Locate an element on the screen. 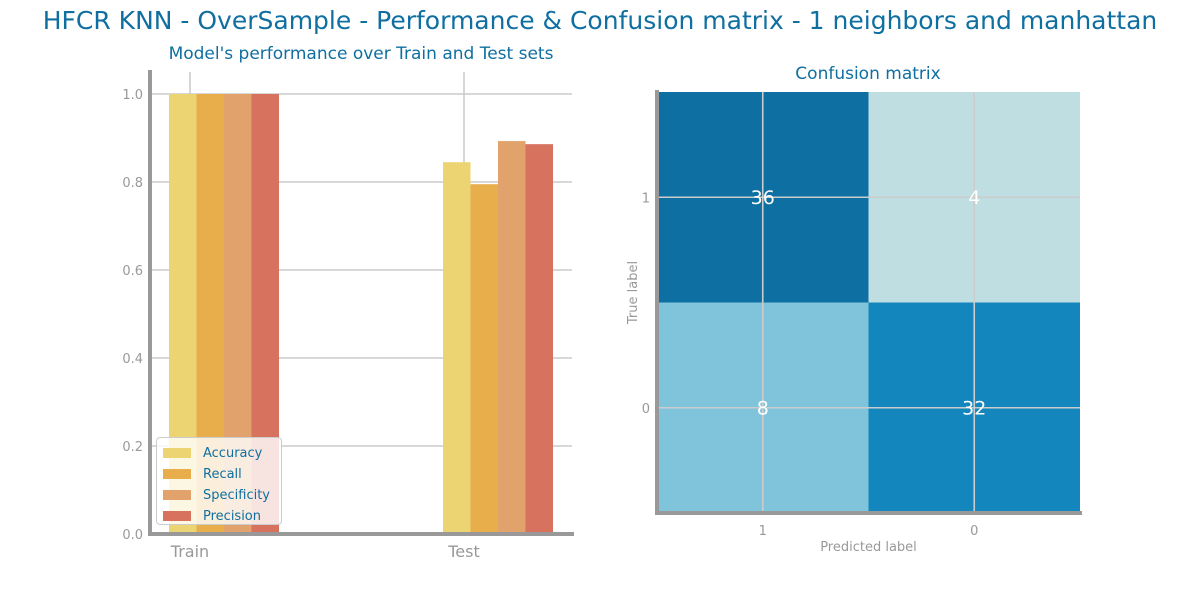  x-tick-label: Test is located at coordinates (463, 551).